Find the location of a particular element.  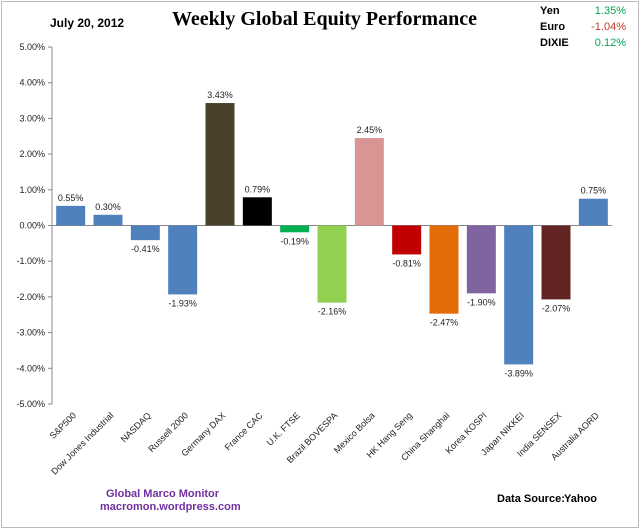

category-label: S&P500 is located at coordinates (63, 425).